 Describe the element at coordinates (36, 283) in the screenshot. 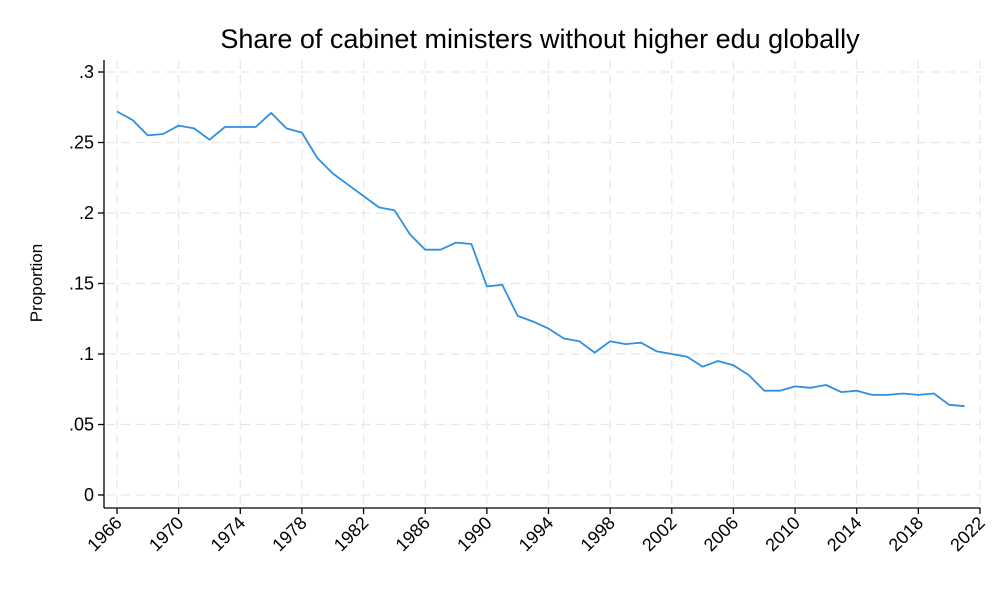

I see `y-axis-title: Proportion` at that location.